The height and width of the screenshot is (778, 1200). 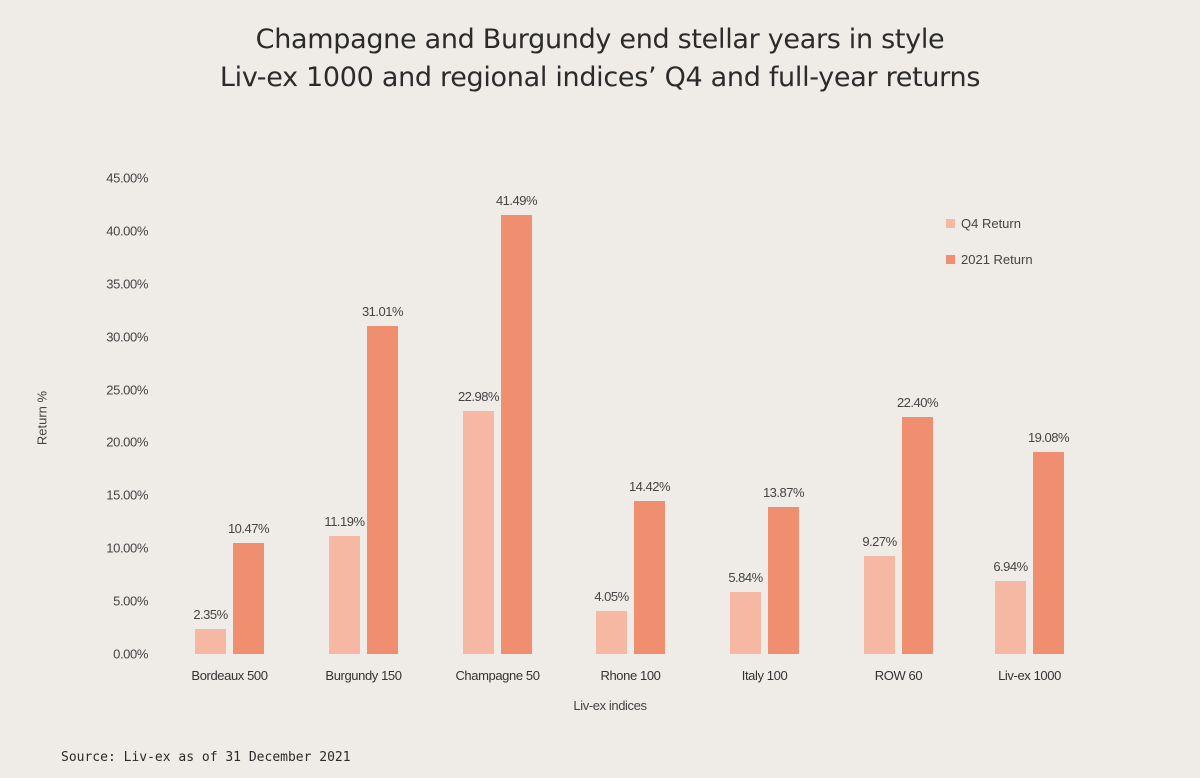 What do you see at coordinates (127, 231) in the screenshot?
I see `y-tick-label: 40.00%` at bounding box center [127, 231].